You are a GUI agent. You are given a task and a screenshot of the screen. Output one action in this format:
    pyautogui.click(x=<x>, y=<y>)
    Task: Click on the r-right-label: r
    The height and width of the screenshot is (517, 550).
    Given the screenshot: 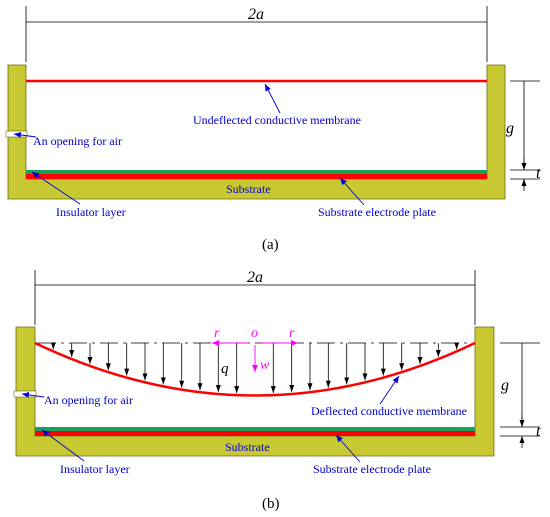 What is the action you would take?
    pyautogui.click(x=292, y=333)
    